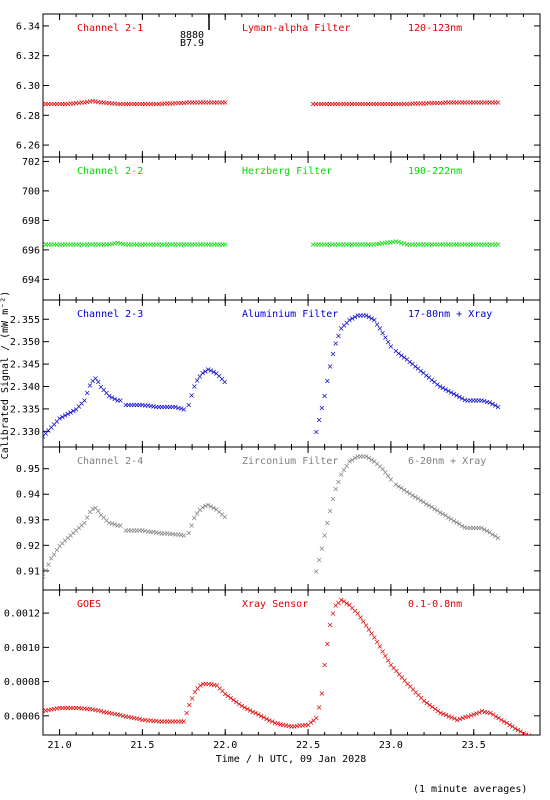  Describe the element at coordinates (5, 375) in the screenshot. I see `y-axis-title: Calibrated Signal / (mW m⁻²)` at that location.